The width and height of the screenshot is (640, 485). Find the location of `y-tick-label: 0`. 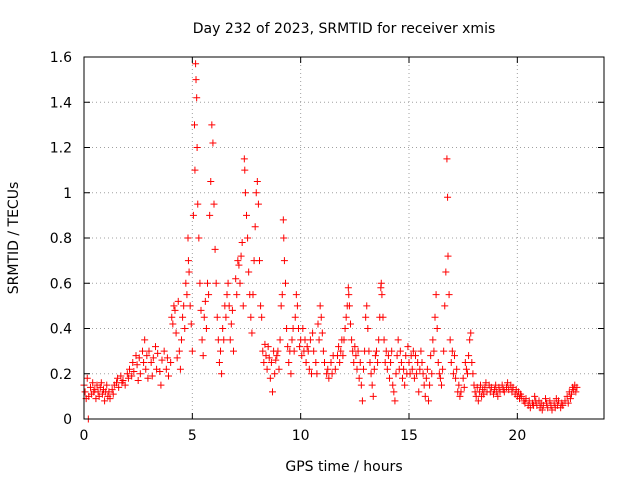

y-tick-label: 0 is located at coordinates (67, 420).